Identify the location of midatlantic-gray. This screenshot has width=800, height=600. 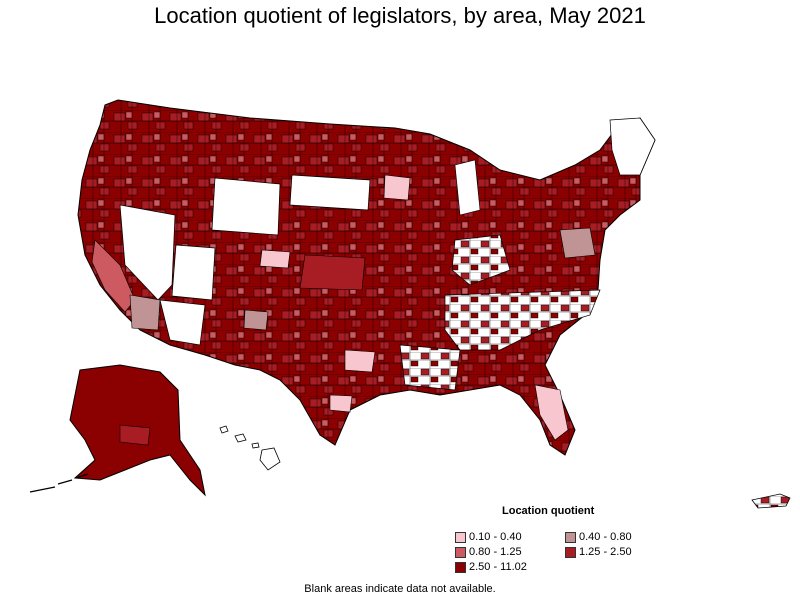
(577, 243).